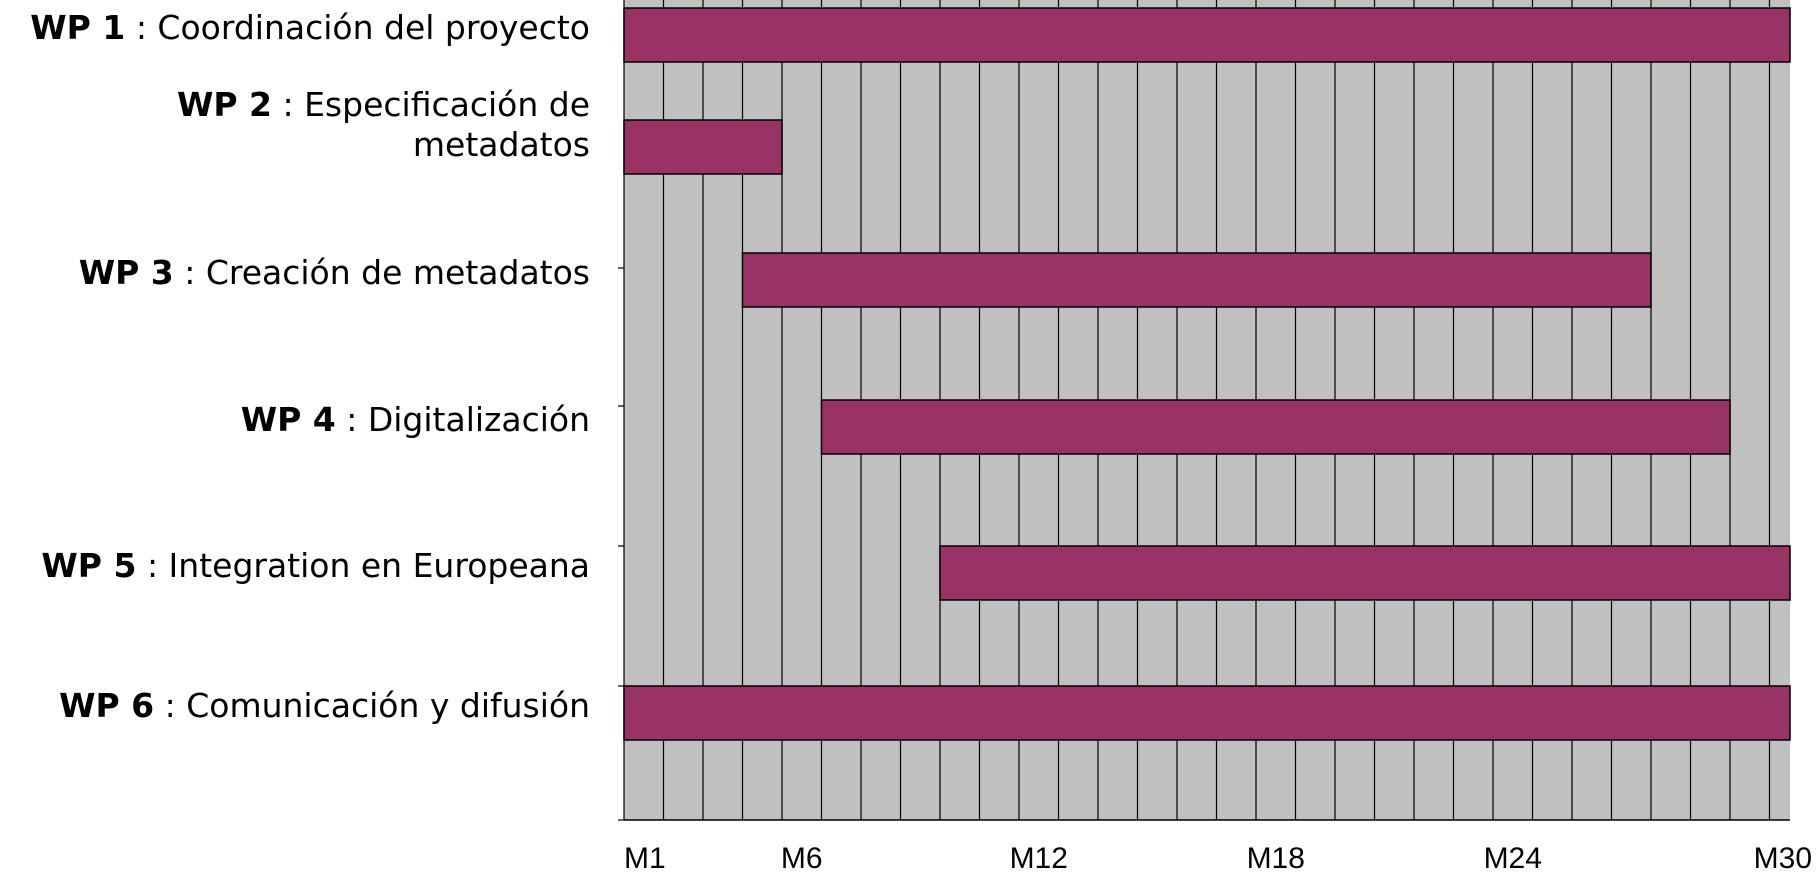  I want to click on task-label-wp5: WP 5 : Integration en Europeana, so click(315, 565).